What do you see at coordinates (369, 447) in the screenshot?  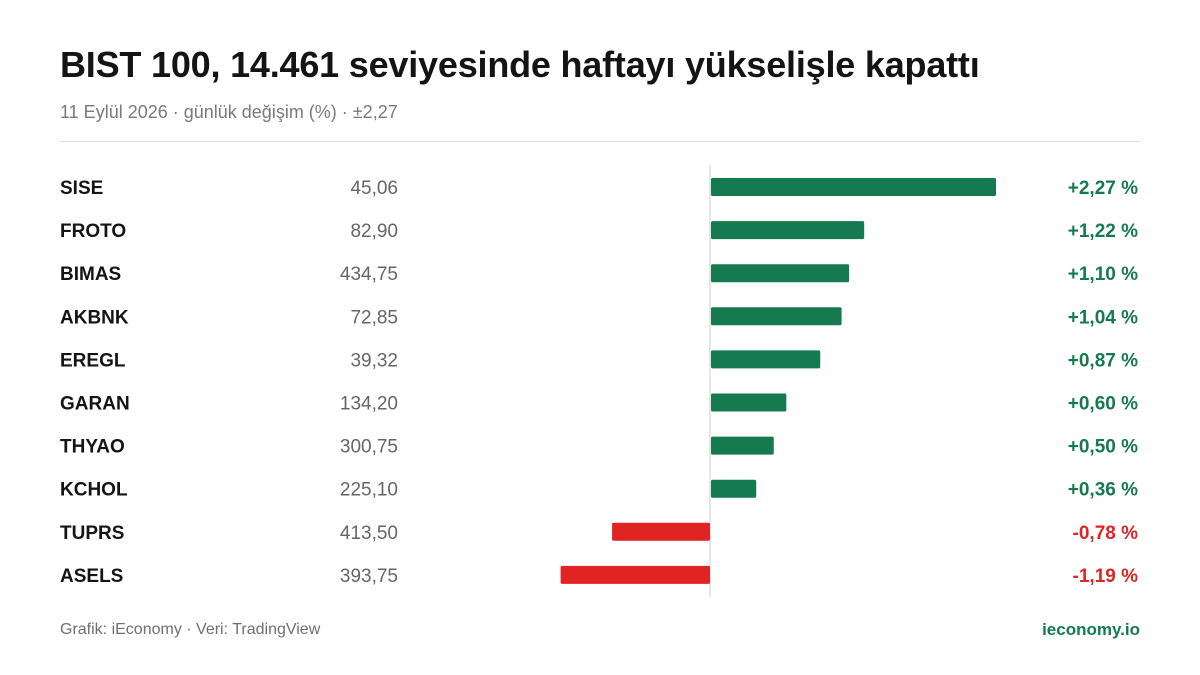 I see `price-label: 300,75` at bounding box center [369, 447].